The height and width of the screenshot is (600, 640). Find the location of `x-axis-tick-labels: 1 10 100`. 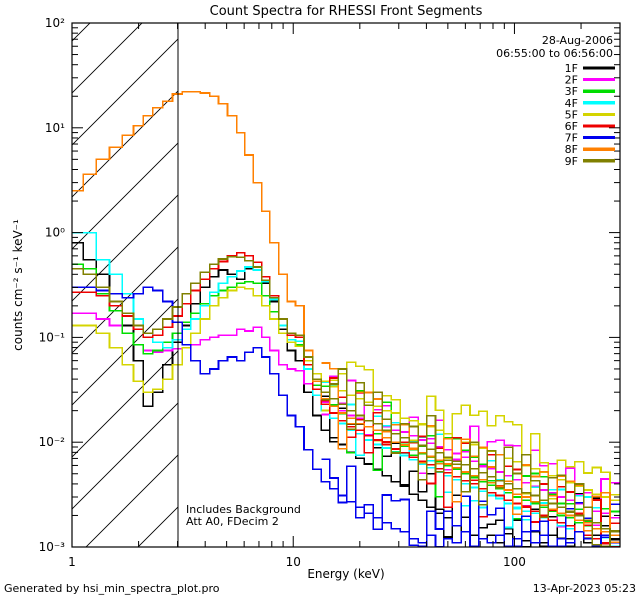

x-axis-tick-labels: 1 10 100 is located at coordinates (297, 562).